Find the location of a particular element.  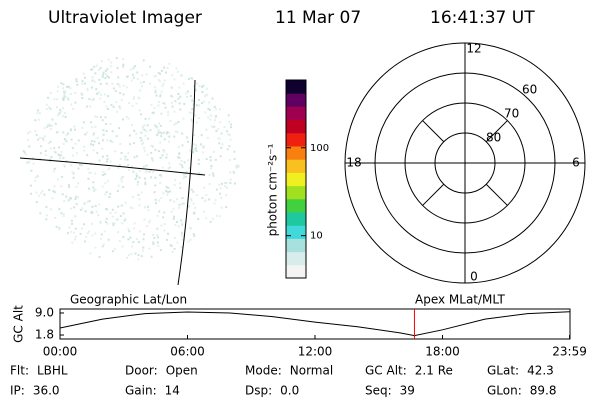

lat-line is located at coordinates (112, 166).